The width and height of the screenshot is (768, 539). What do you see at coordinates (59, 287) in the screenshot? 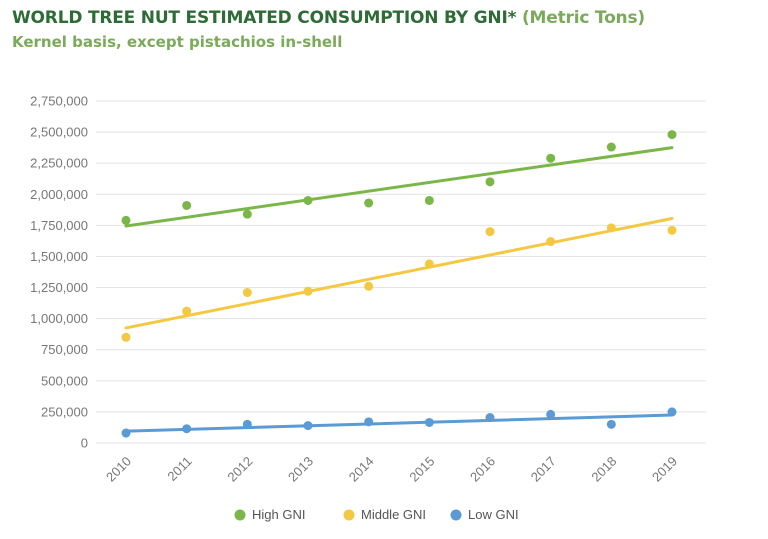
I see `y-tick-label: 1,250,000` at bounding box center [59, 287].